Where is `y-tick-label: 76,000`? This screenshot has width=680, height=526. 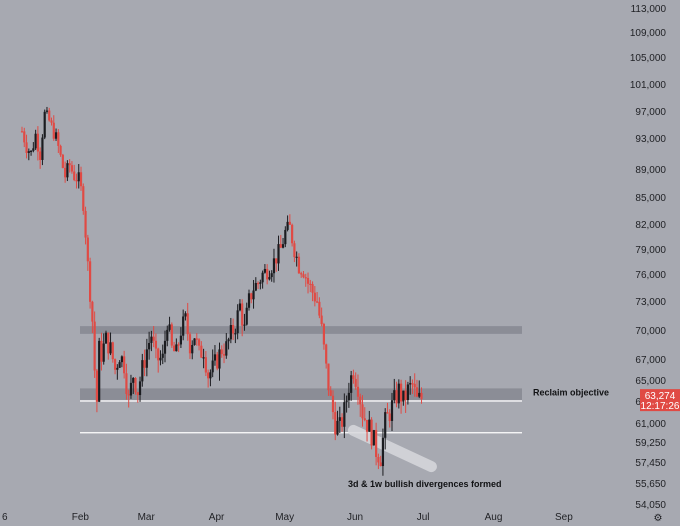
y-tick-label: 76,000 is located at coordinates (650, 275).